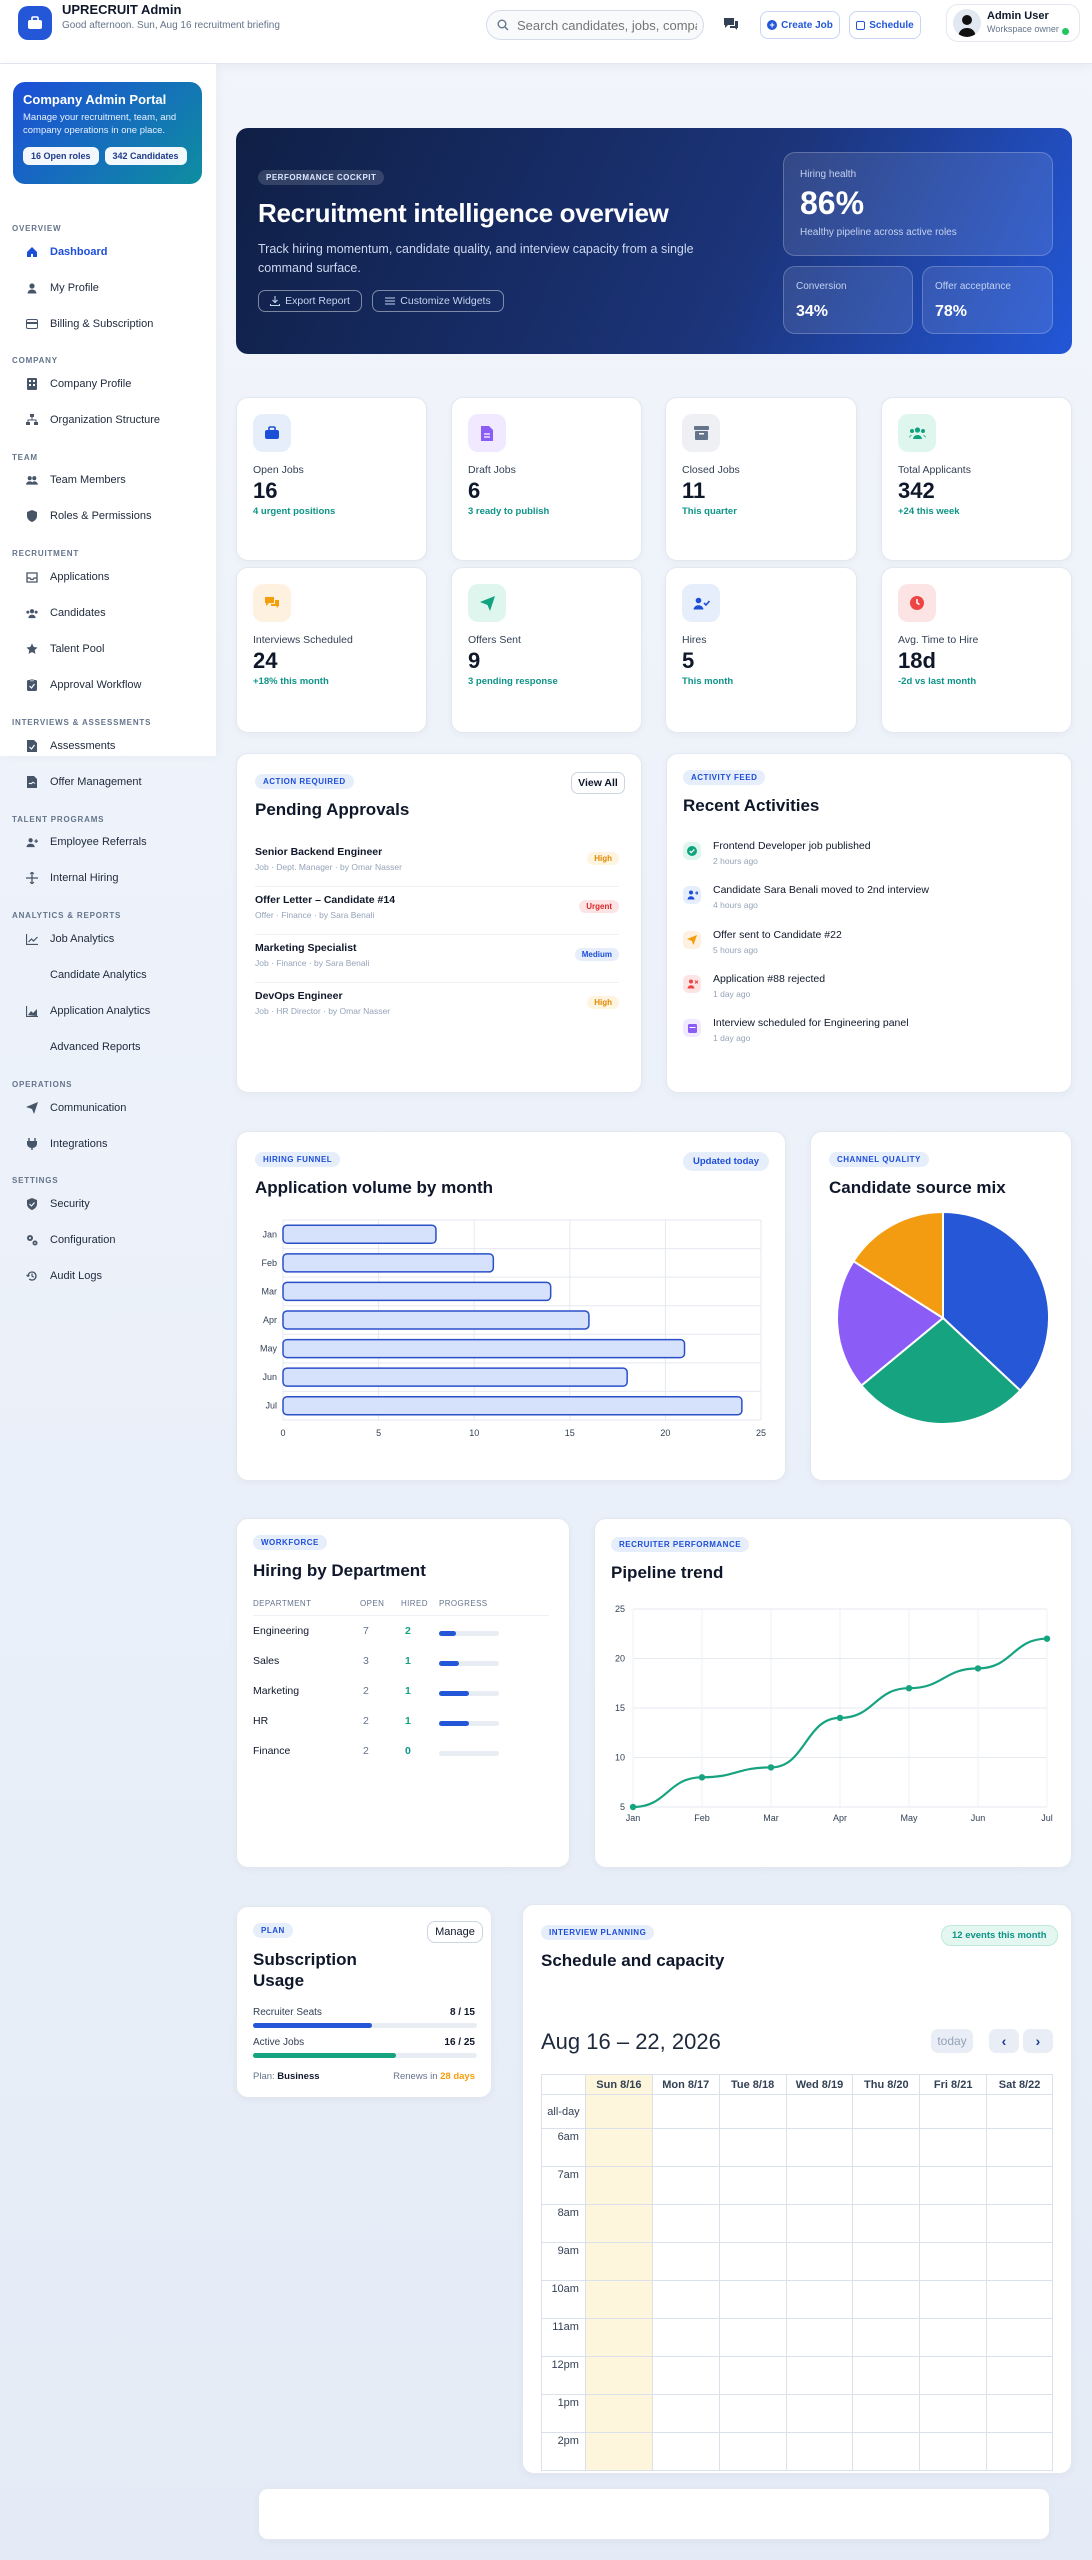 The image size is (1092, 2560). I want to click on day-header: Thu 8/20, so click(886, 2084).